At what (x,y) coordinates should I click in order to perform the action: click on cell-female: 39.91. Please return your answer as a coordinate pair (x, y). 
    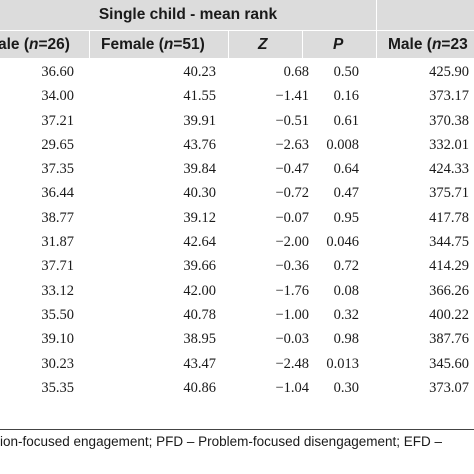
    Looking at the image, I should click on (199, 120).